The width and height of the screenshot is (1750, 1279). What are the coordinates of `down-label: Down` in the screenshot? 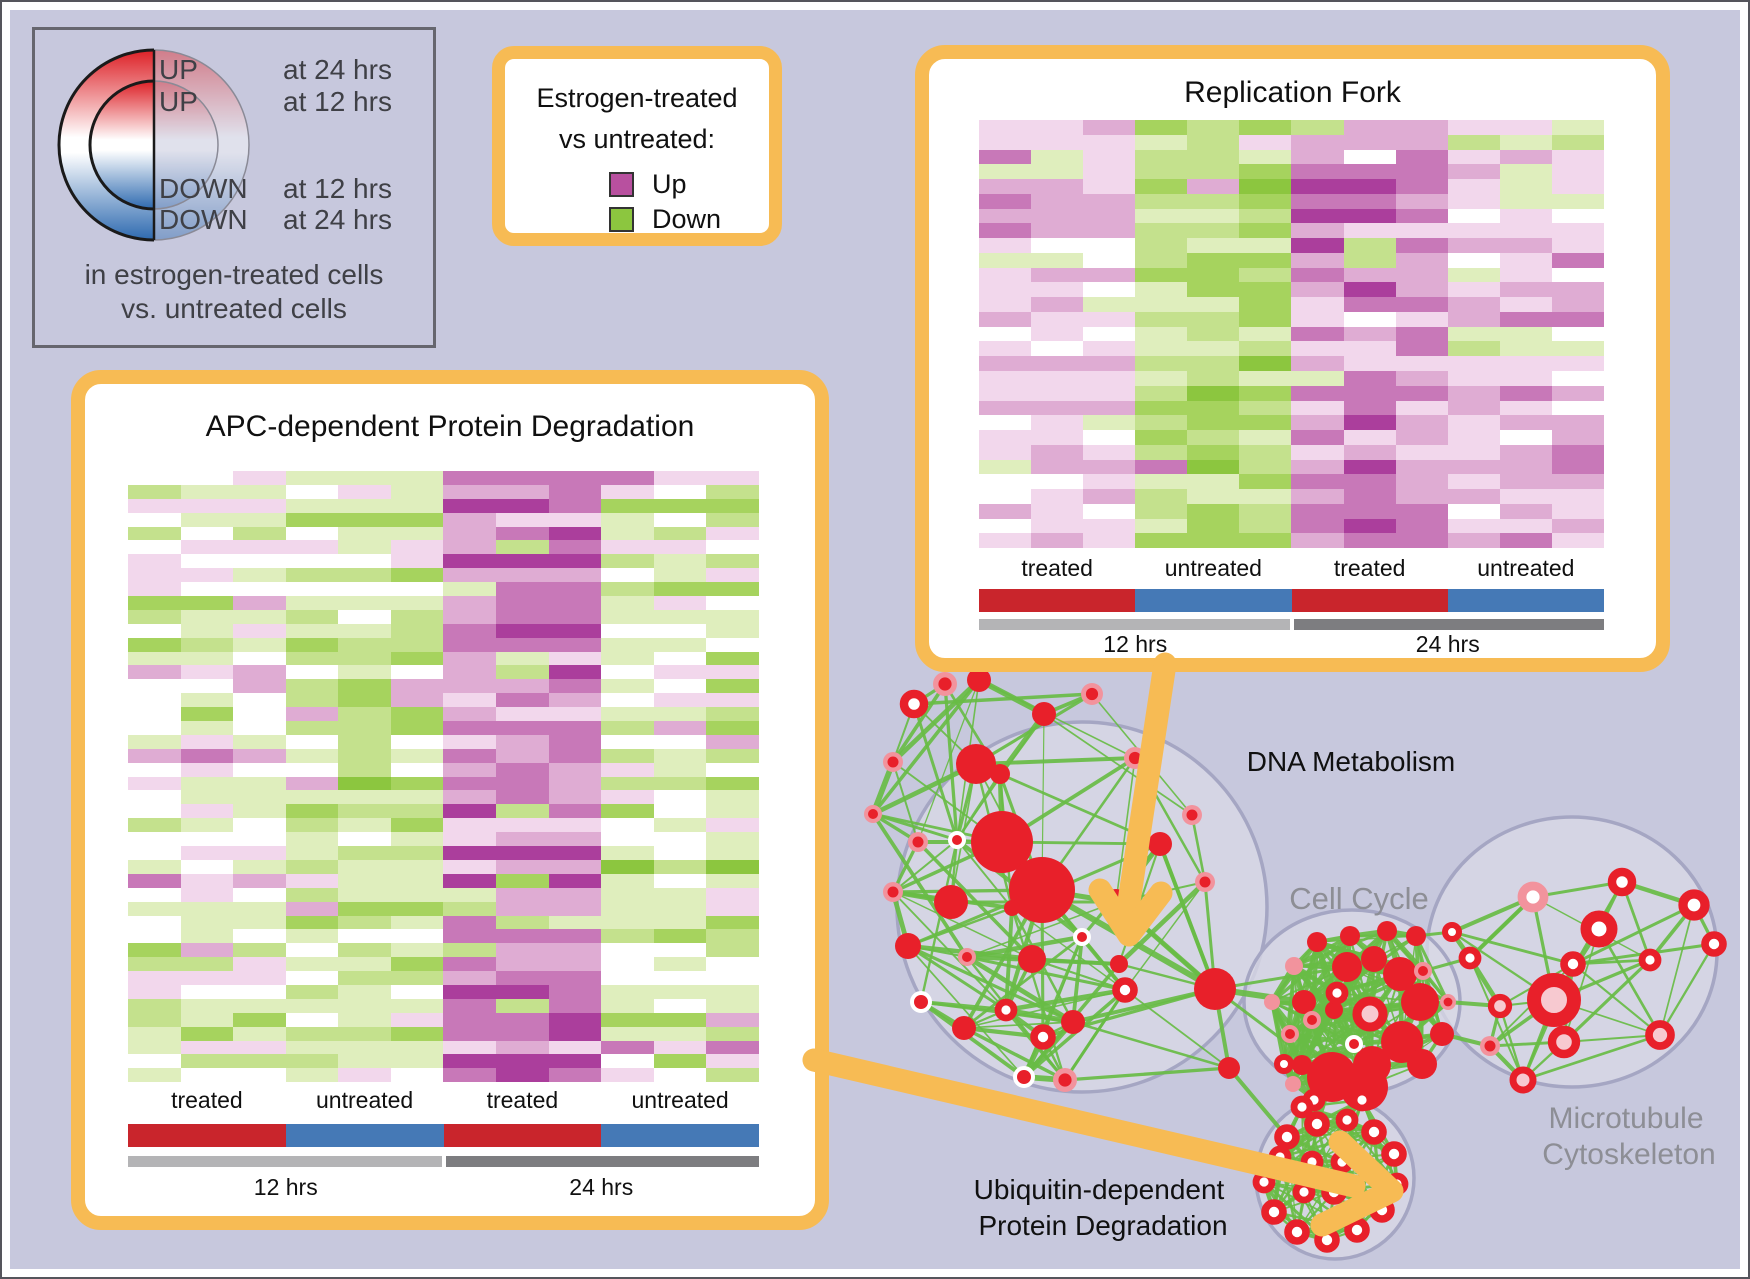 It's located at (687, 219).